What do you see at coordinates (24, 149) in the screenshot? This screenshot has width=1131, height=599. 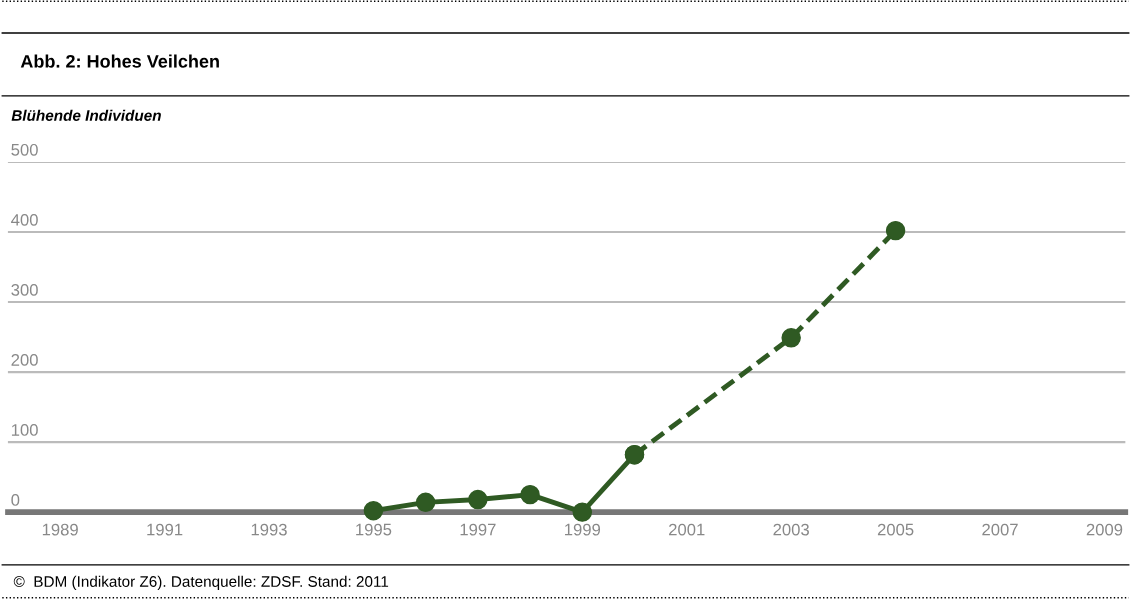 I see `y-tick-label: 500` at bounding box center [24, 149].